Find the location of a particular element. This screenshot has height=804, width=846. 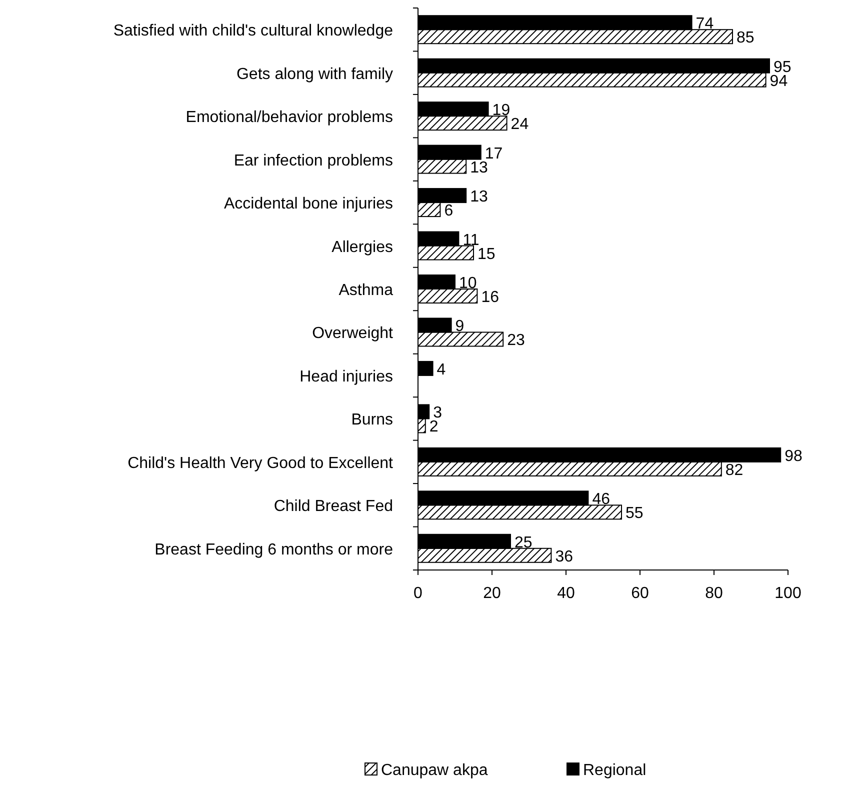

y-tick-label: Accidental bone injuries is located at coordinates (308, 204).